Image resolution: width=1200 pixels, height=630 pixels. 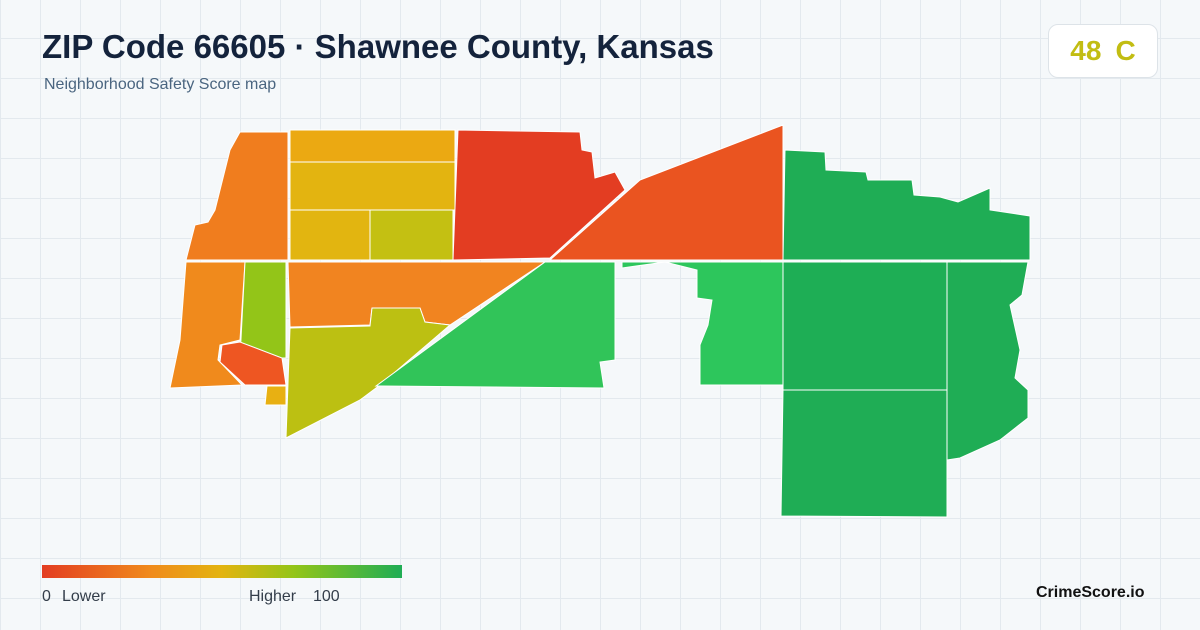 What do you see at coordinates (326, 596) in the screenshot?
I see `legend-max: 100` at bounding box center [326, 596].